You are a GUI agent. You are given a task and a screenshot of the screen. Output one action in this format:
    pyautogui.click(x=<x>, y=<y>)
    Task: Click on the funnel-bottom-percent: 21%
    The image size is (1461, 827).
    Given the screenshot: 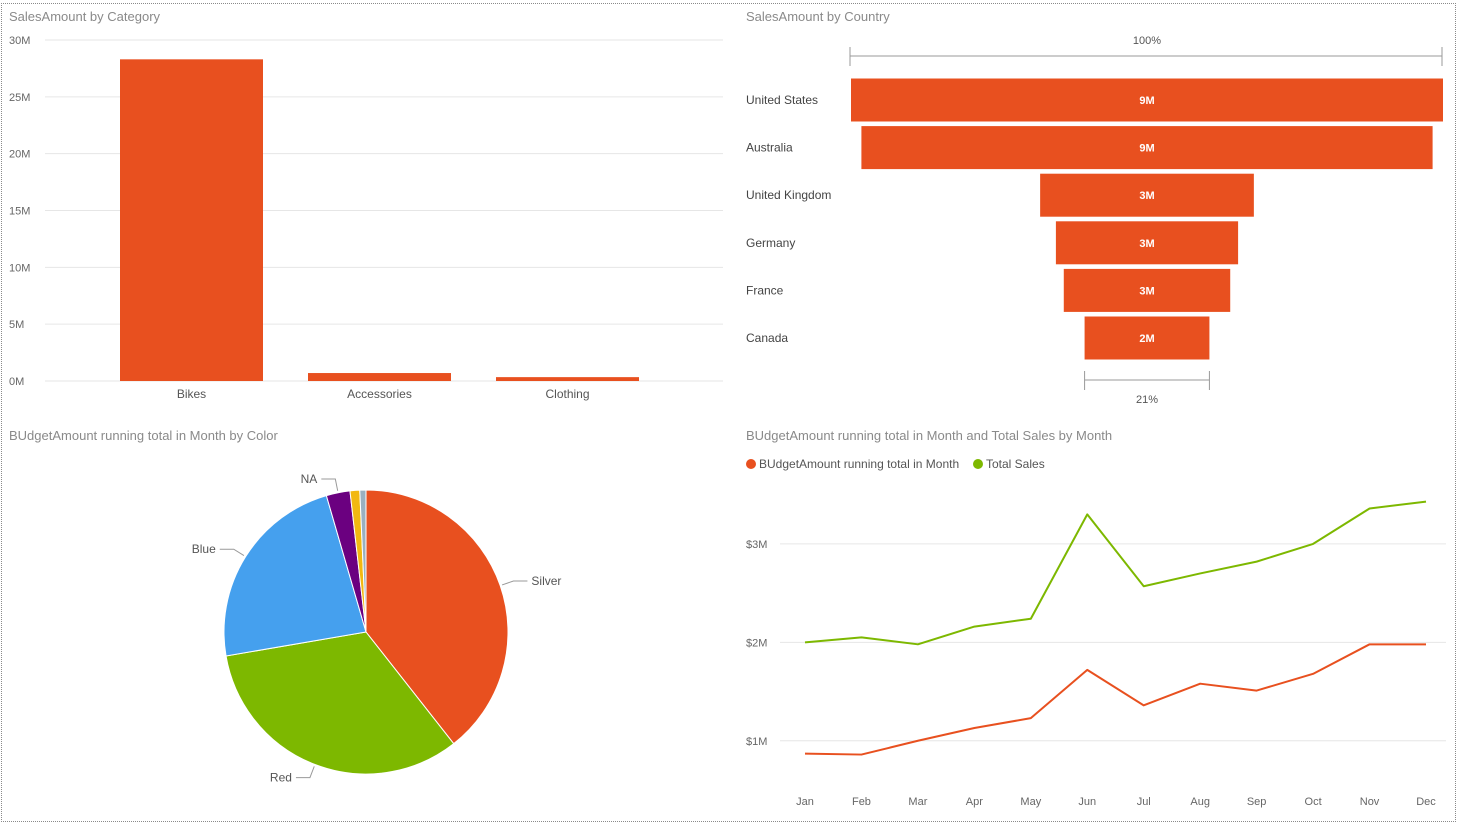 What is the action you would take?
    pyautogui.click(x=1147, y=400)
    